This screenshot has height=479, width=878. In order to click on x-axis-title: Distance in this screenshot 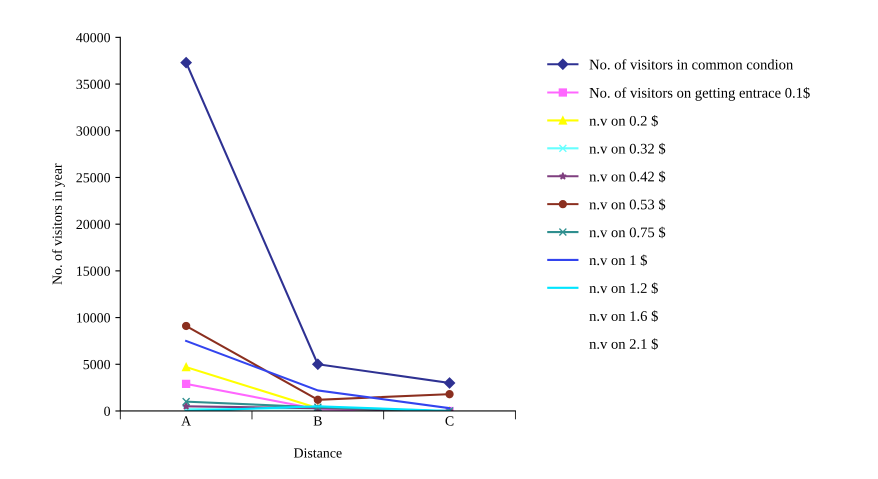, I will do `click(318, 453)`.